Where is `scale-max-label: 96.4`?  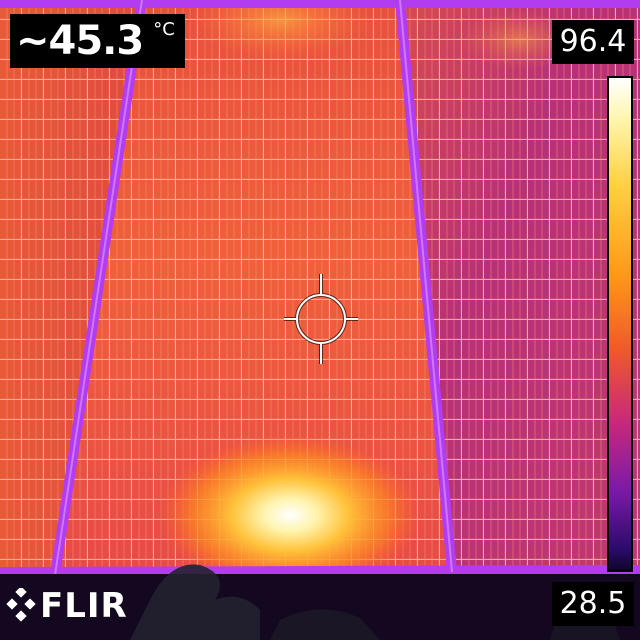
scale-max-label: 96.4 is located at coordinates (593, 42).